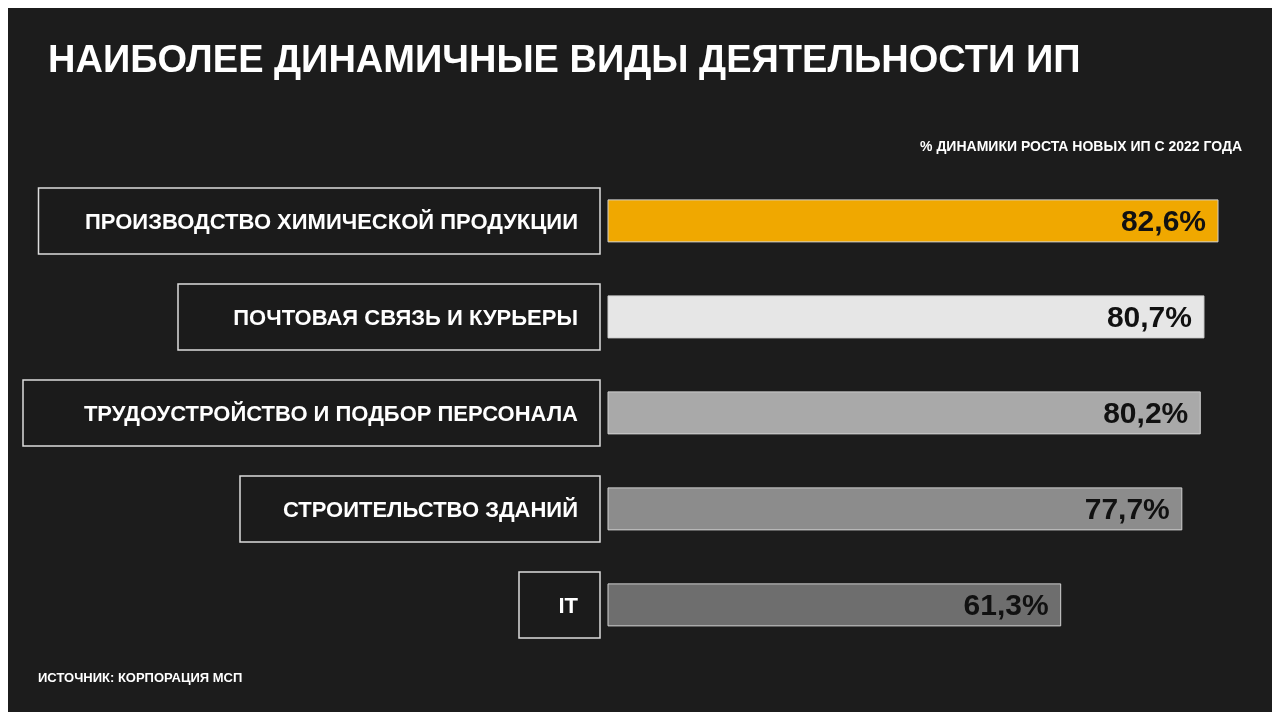  What do you see at coordinates (1163, 221) in the screenshot?
I see `data-label: 82,6%` at bounding box center [1163, 221].